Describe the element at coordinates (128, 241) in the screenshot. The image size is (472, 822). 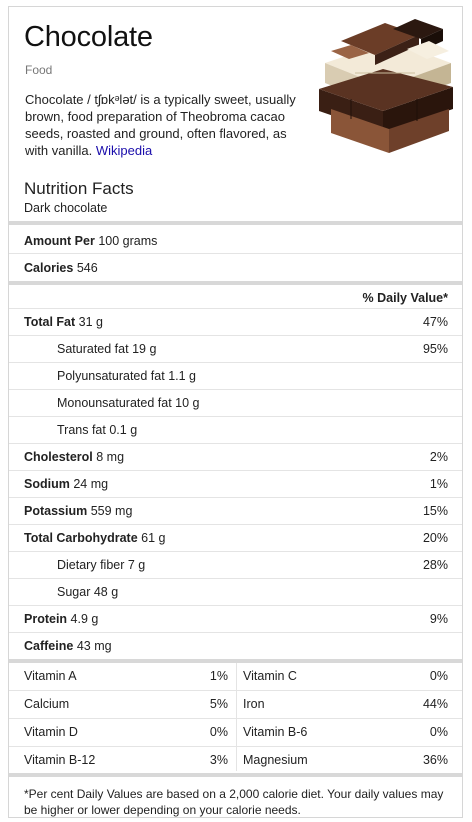
I see `amount-value: 100 grams` at that location.